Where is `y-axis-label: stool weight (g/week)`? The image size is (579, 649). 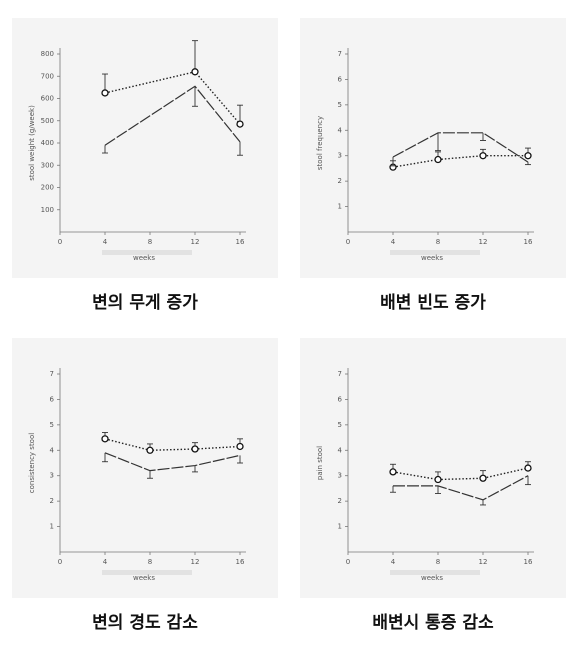 y-axis-label: stool weight (g/week) is located at coordinates (32, 143).